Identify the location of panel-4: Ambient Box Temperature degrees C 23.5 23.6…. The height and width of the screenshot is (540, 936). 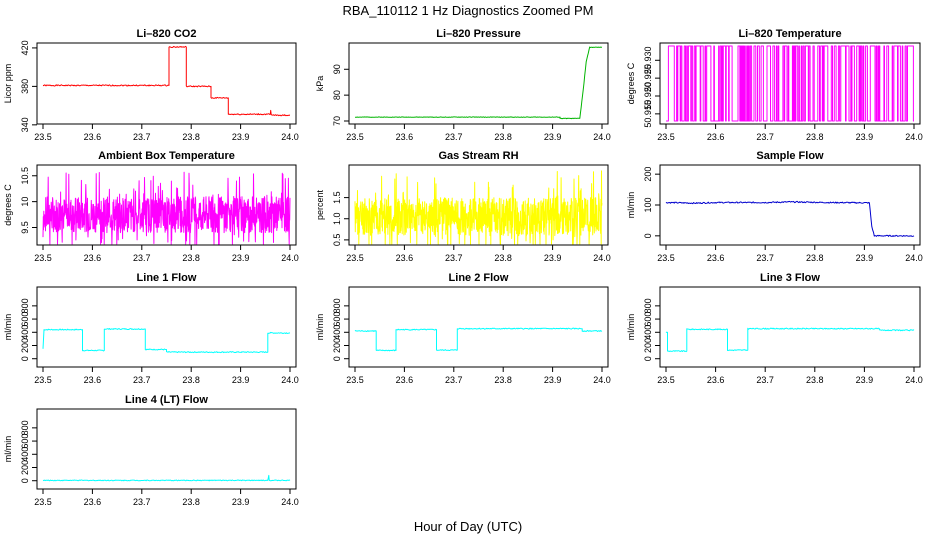
(151, 206).